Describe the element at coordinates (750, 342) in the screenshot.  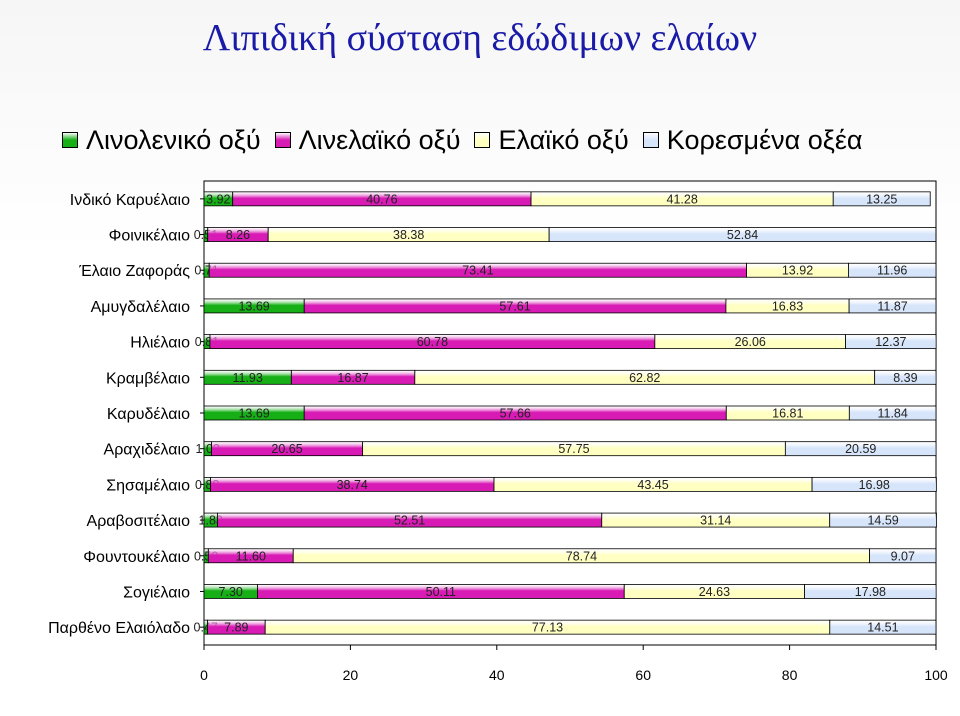
I see `data-label: 26.06` at that location.